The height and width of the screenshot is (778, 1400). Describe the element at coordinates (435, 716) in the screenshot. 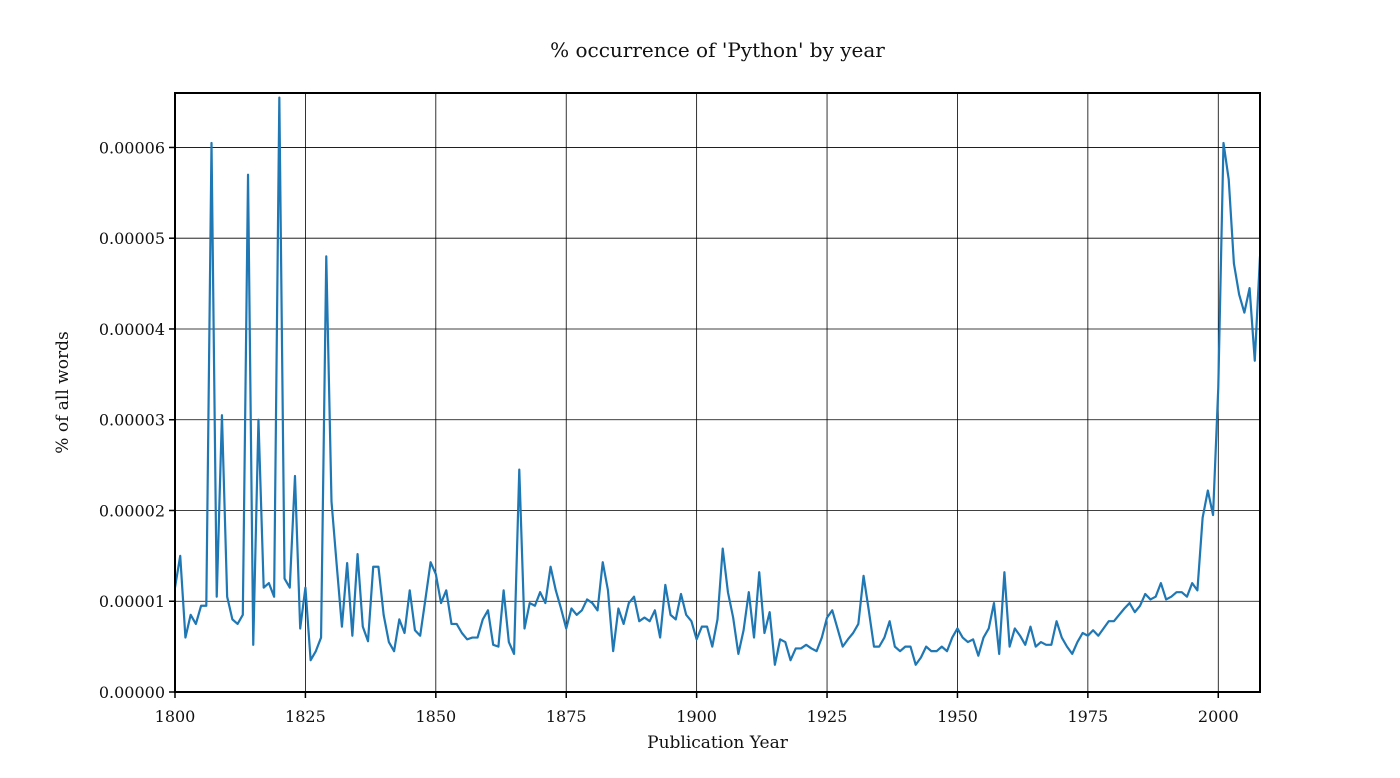

I see `x-tick-label: 1850` at that location.